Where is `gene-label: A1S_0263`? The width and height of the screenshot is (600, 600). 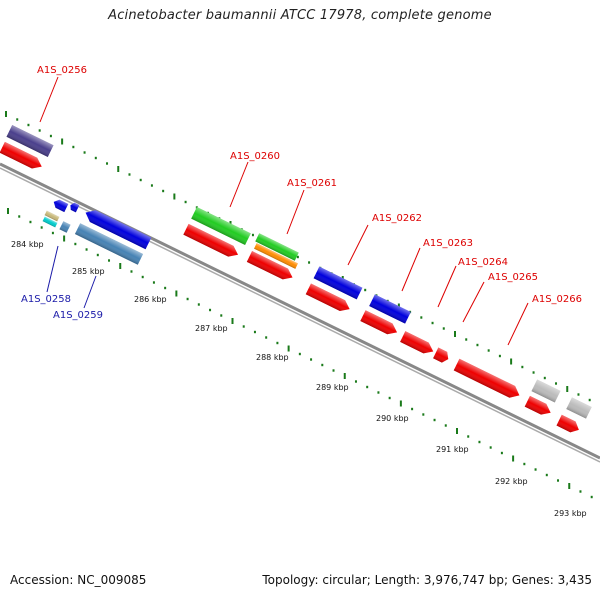 gene-label: A1S_0263 is located at coordinates (448, 243).